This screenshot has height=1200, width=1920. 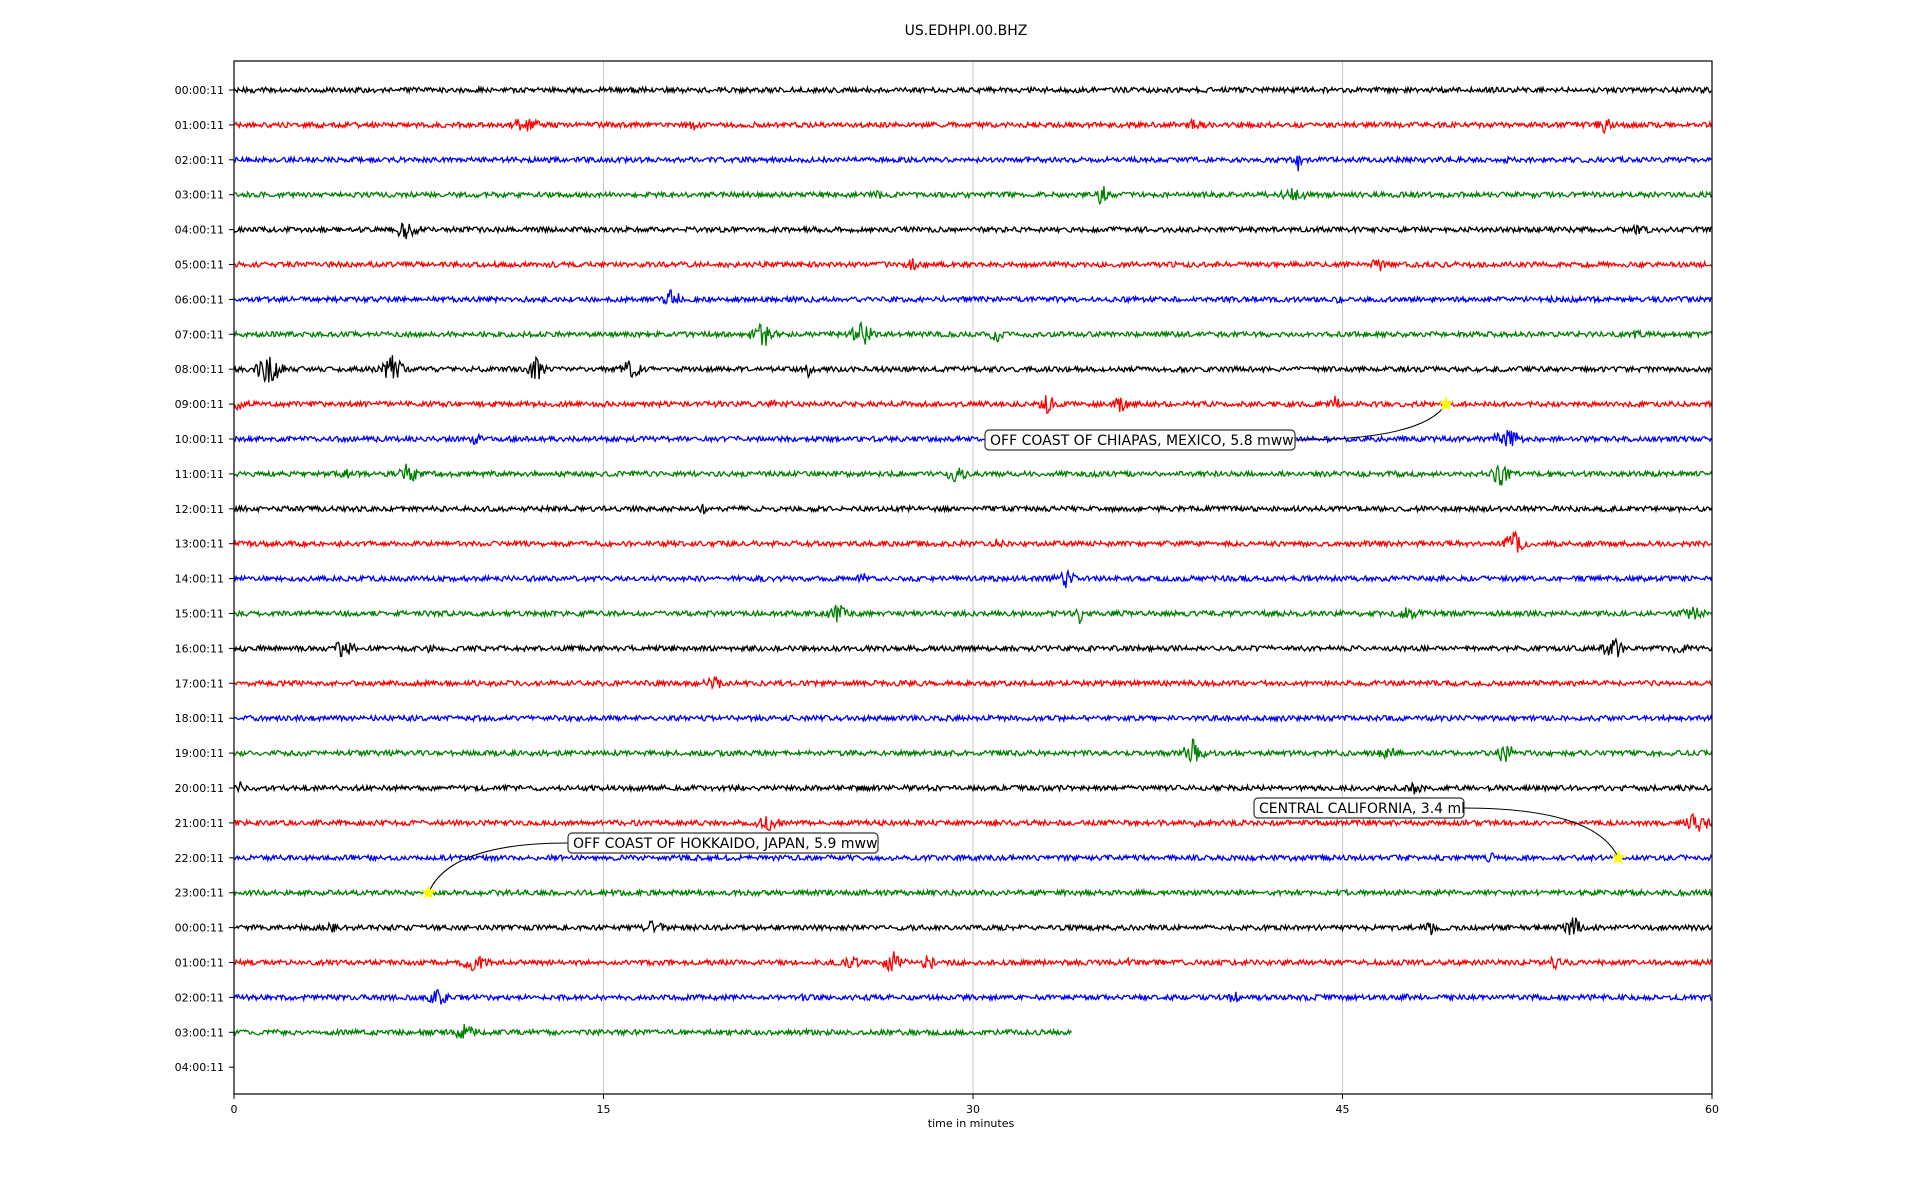 I want to click on row-time-label: 07:00:11, so click(x=199, y=334).